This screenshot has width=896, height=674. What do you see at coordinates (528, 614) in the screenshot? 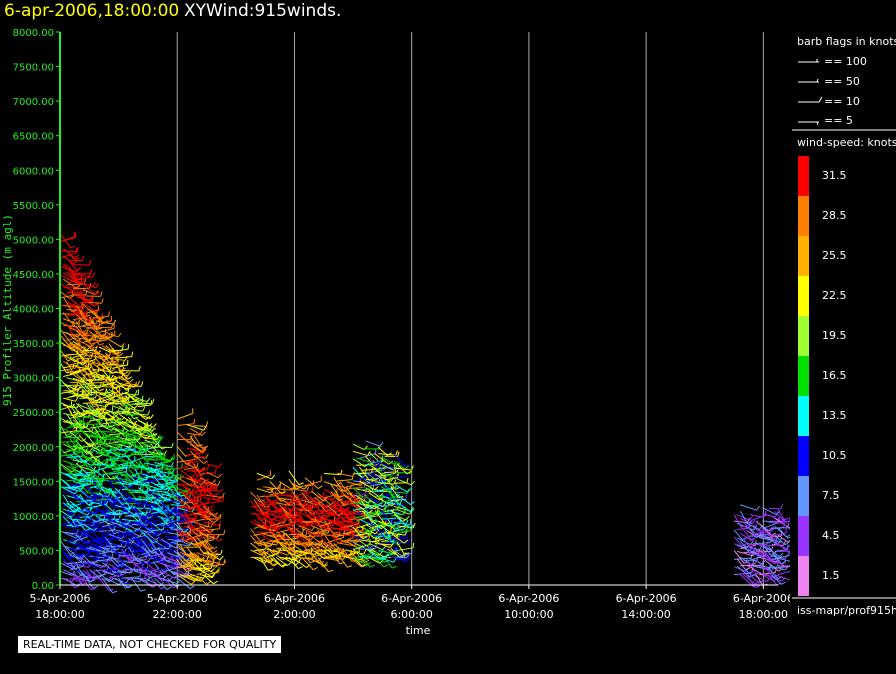
I see `x-tick-label: 10:00:00` at bounding box center [528, 614].